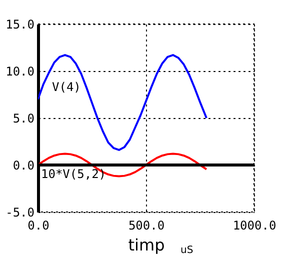 Image resolution: width=299 pixels, height=270 pixels. I want to click on y-tick-label: 5.0, so click(23, 119).